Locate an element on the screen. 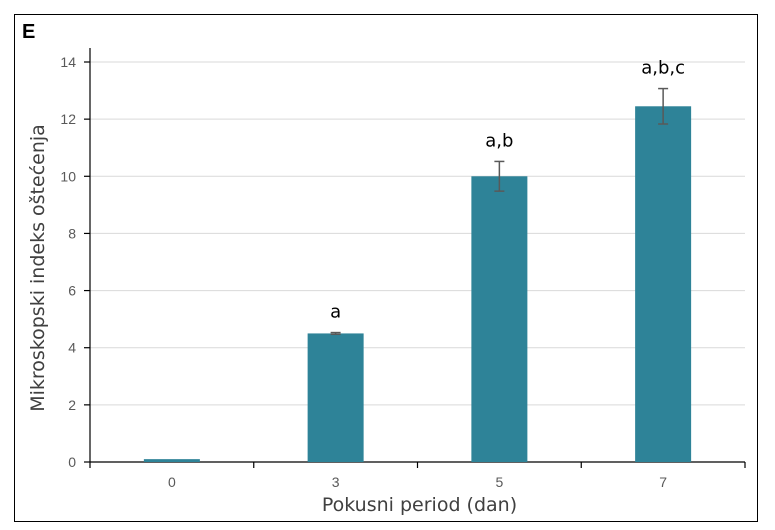 The width and height of the screenshot is (775, 530). y-tick-label: 12 is located at coordinates (68, 119).